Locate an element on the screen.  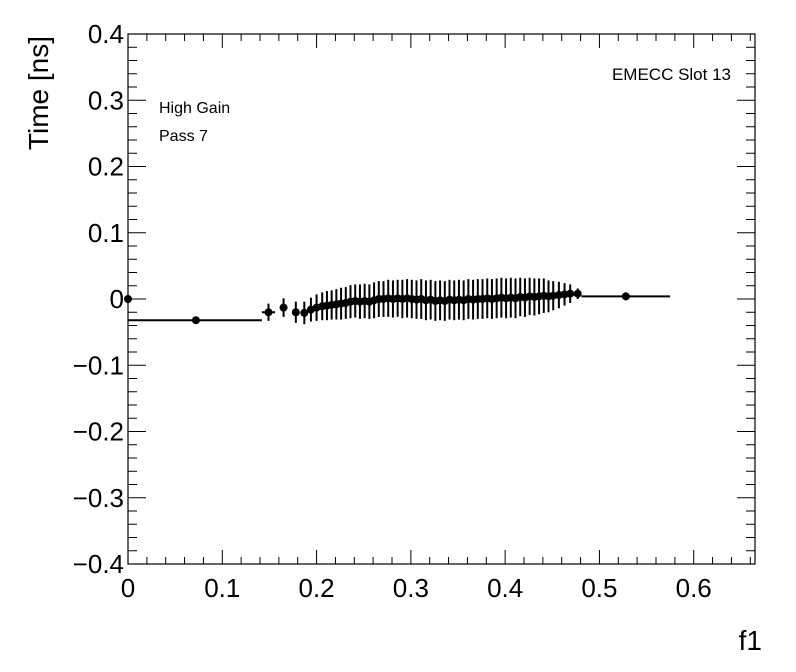
x-tick-label: 0.4 is located at coordinates (505, 588).